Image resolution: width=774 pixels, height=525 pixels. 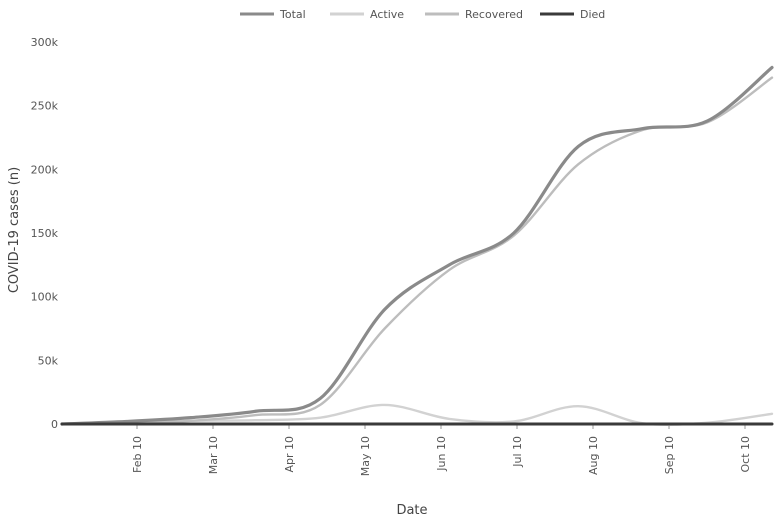 What do you see at coordinates (45, 297) in the screenshot?
I see `y-tick-label: 100k` at bounding box center [45, 297].